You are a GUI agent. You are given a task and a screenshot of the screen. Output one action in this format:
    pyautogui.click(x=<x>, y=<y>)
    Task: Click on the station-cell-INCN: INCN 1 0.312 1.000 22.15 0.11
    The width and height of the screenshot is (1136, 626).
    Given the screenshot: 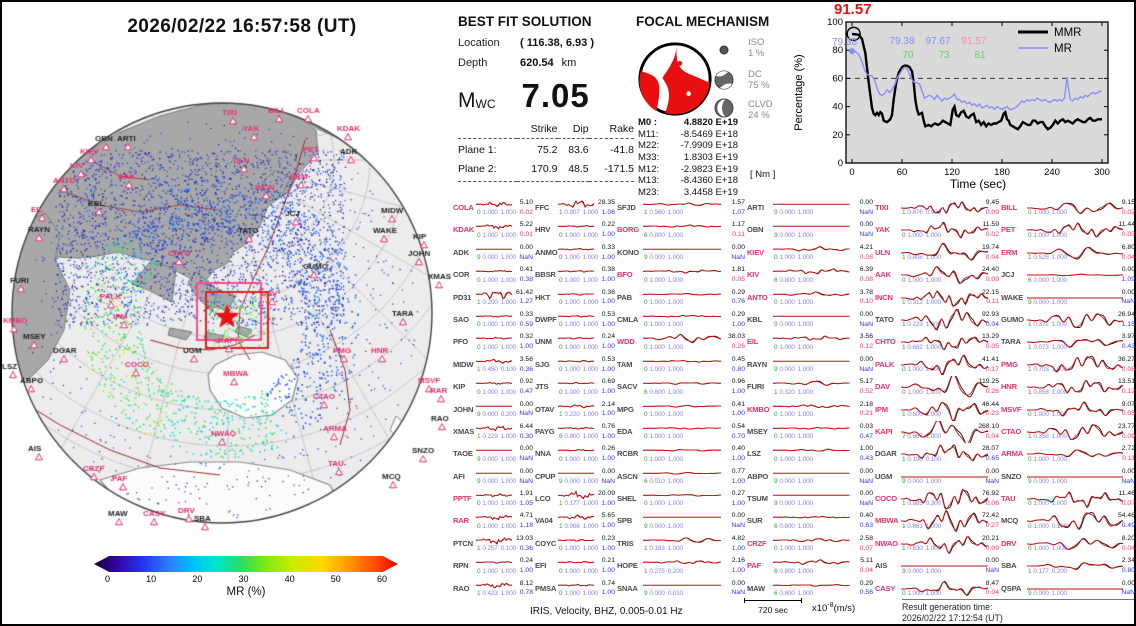 What is the action you would take?
    pyautogui.click(x=937, y=298)
    